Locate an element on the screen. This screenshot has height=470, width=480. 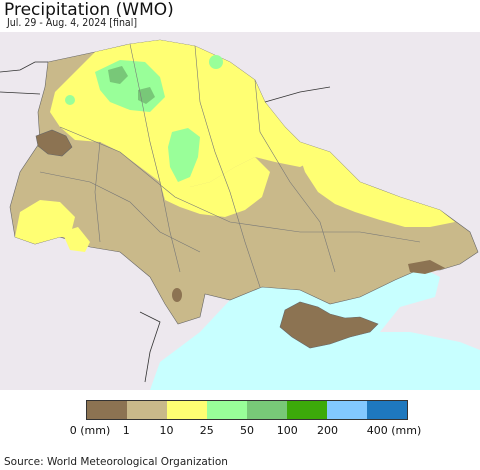
southwest-wet-patch is located at coordinates (76, 239).